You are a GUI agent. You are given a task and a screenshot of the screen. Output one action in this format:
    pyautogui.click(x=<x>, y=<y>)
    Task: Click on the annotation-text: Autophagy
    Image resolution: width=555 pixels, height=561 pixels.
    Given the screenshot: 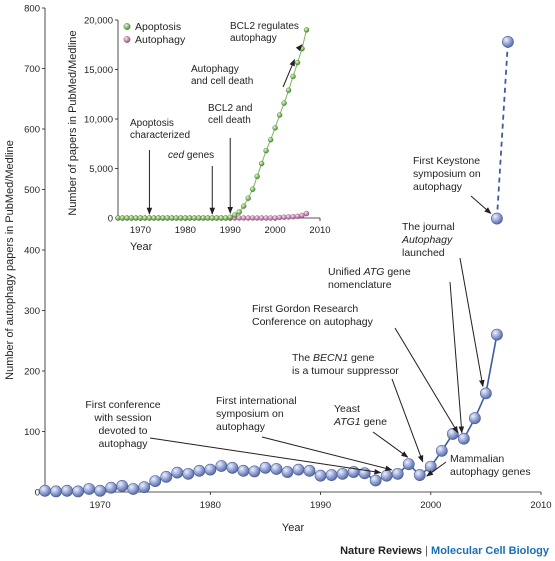 What is the action you would take?
    pyautogui.click(x=215, y=69)
    